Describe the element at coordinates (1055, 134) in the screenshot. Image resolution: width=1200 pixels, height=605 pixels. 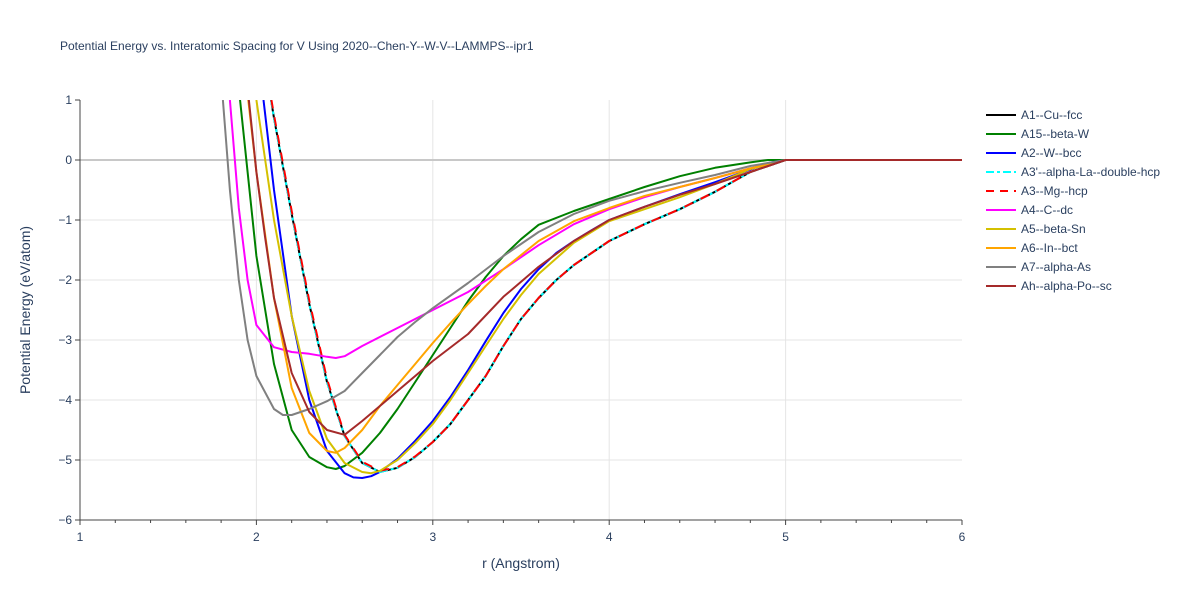
I see `legend-label: A15--beta-W` at that location.